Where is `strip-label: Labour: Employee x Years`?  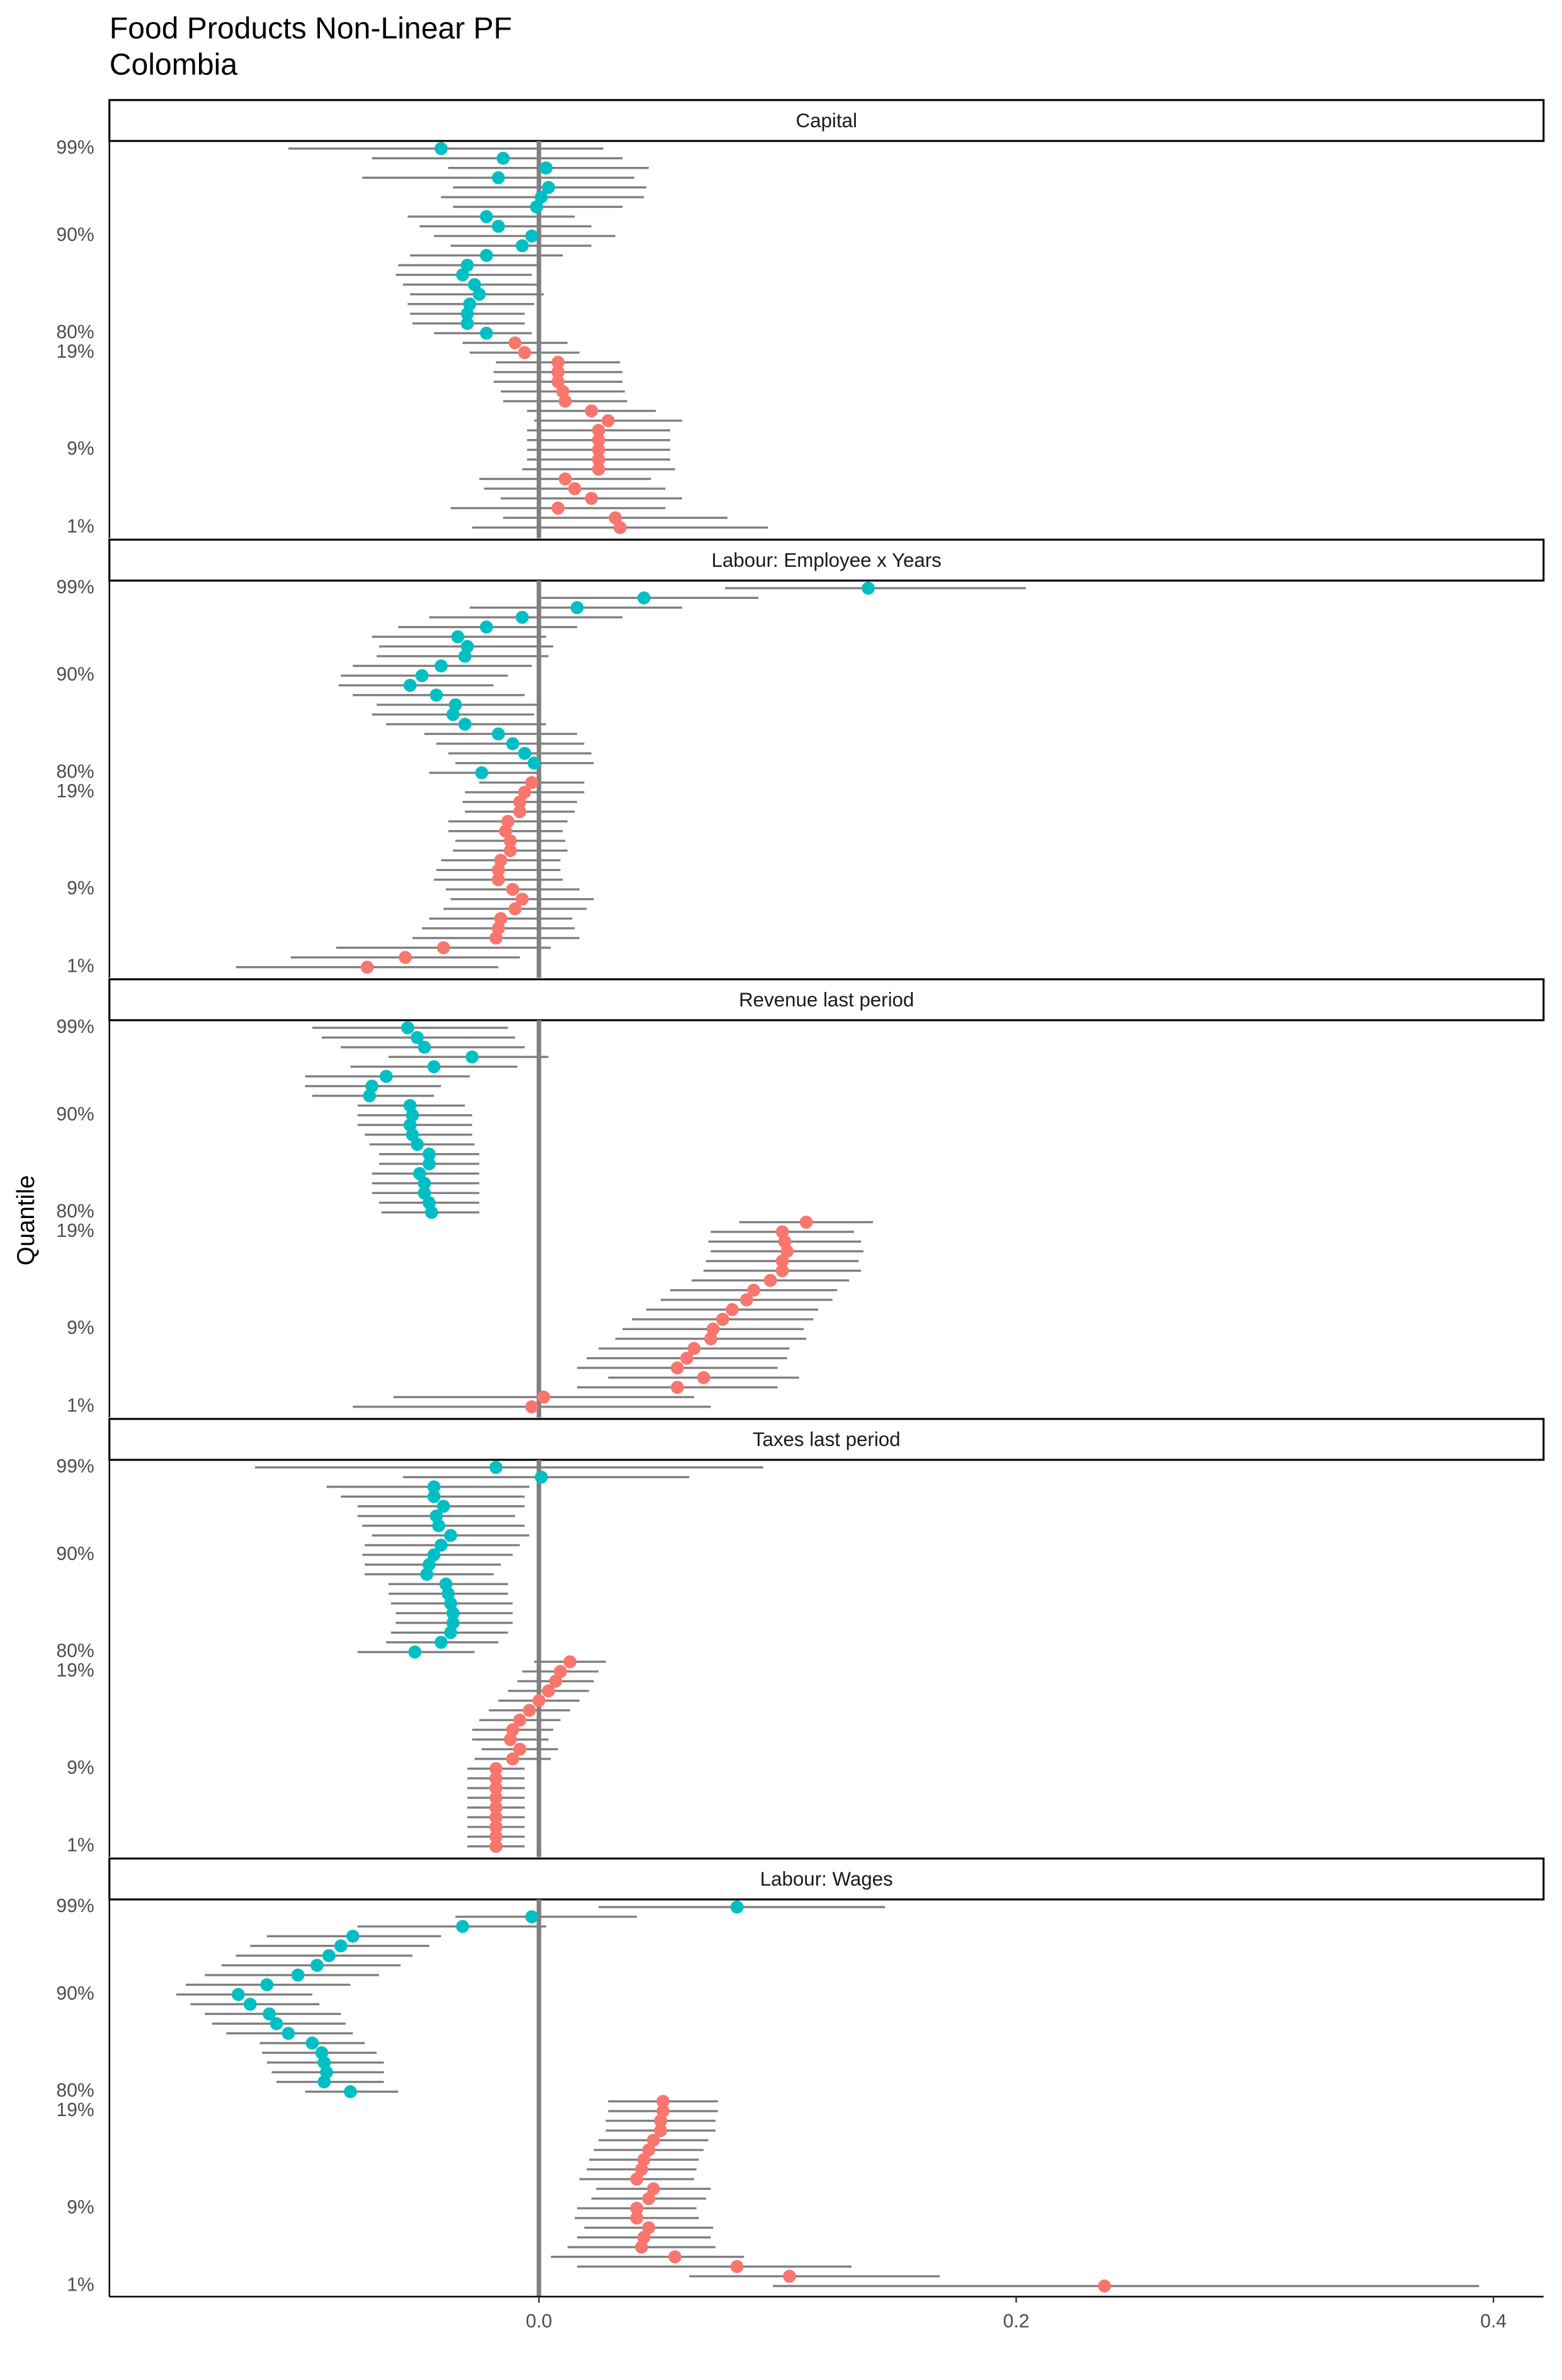 strip-label: Labour: Employee x Years is located at coordinates (827, 560).